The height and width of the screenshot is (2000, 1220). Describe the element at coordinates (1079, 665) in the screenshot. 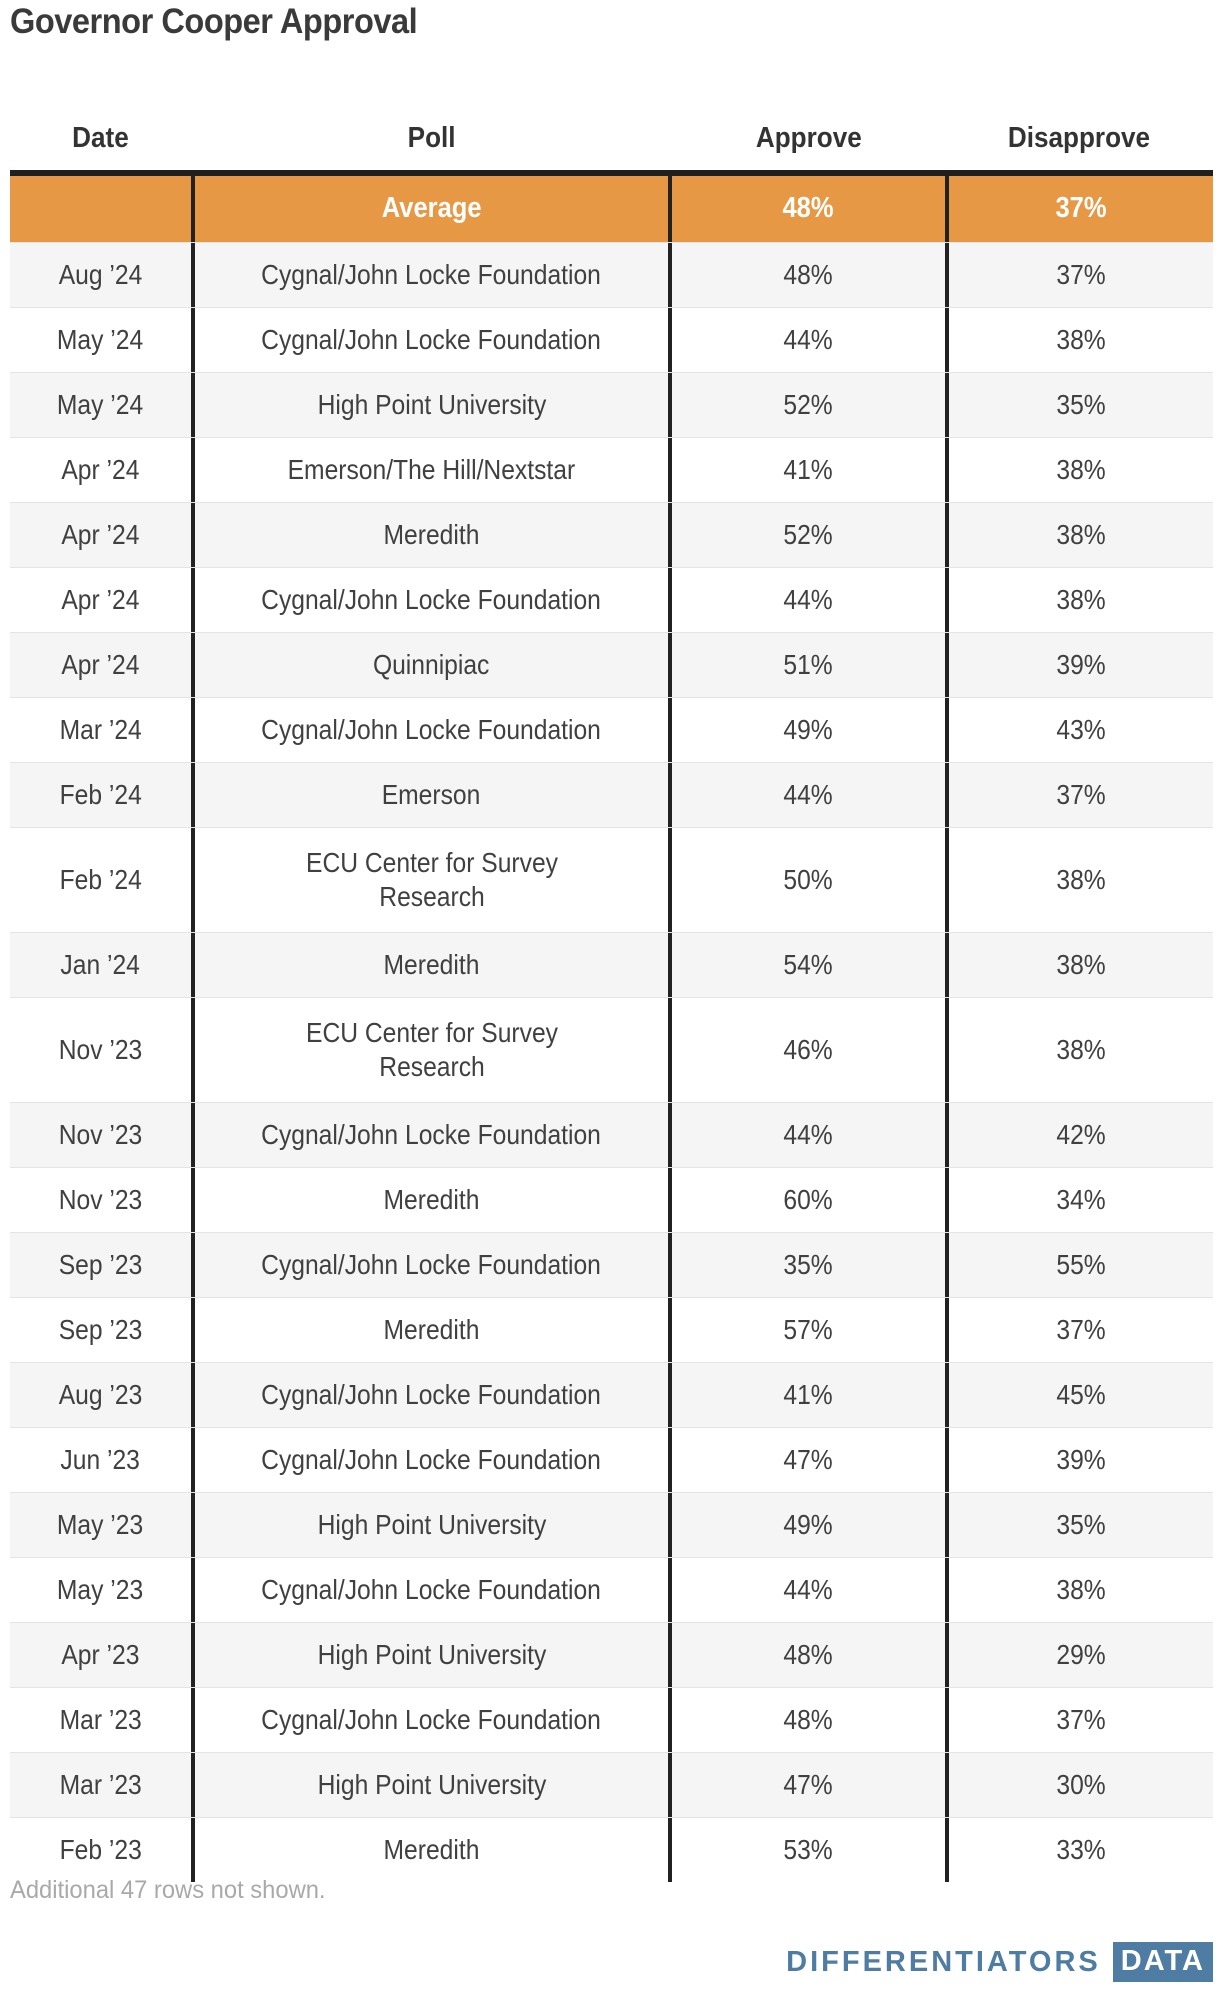

I see `cell-disapprove: 39%` at that location.